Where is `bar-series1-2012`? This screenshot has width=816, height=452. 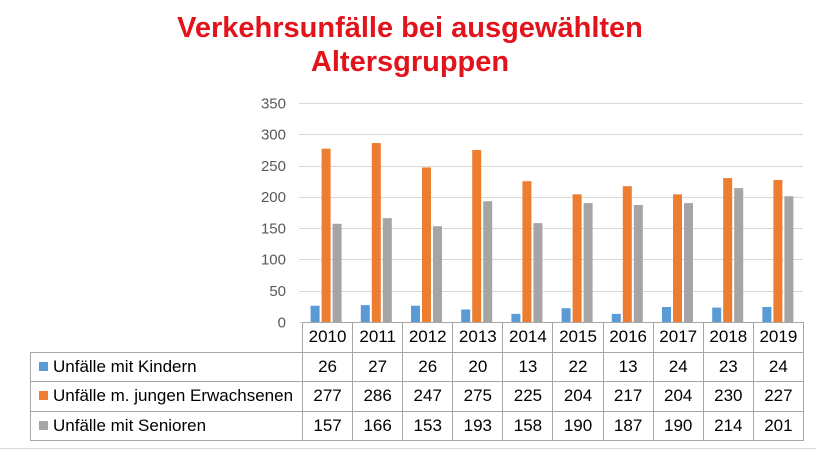 bar-series1-2012 is located at coordinates (415, 313).